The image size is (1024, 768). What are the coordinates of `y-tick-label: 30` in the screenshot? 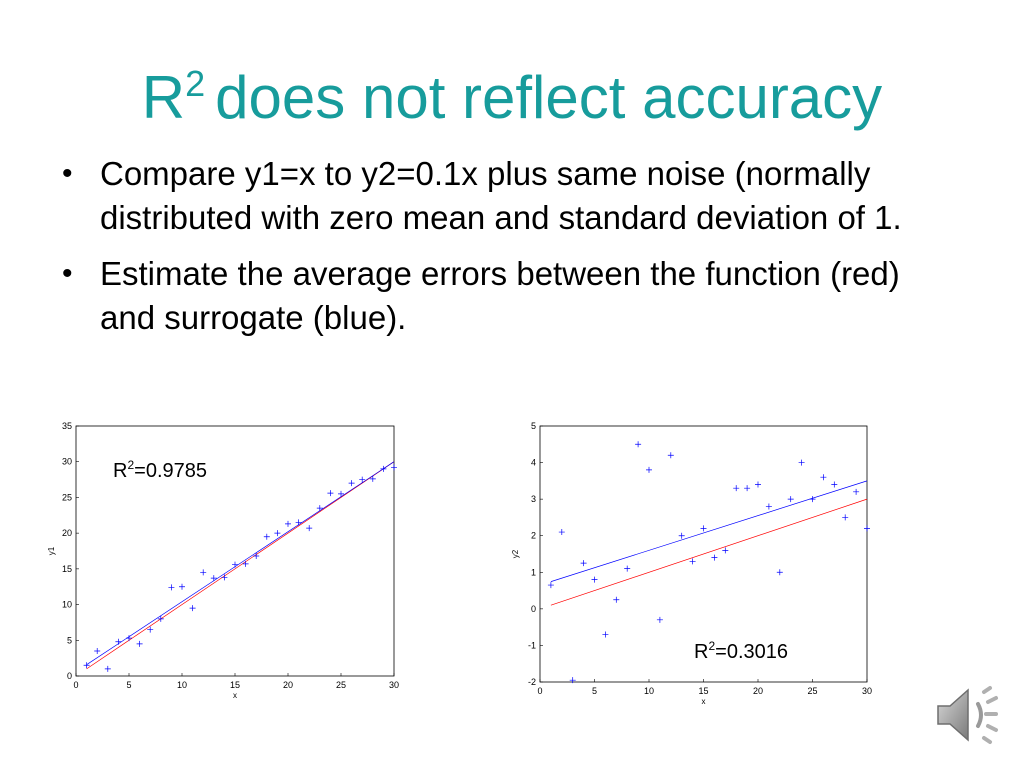 It's located at (67, 462).